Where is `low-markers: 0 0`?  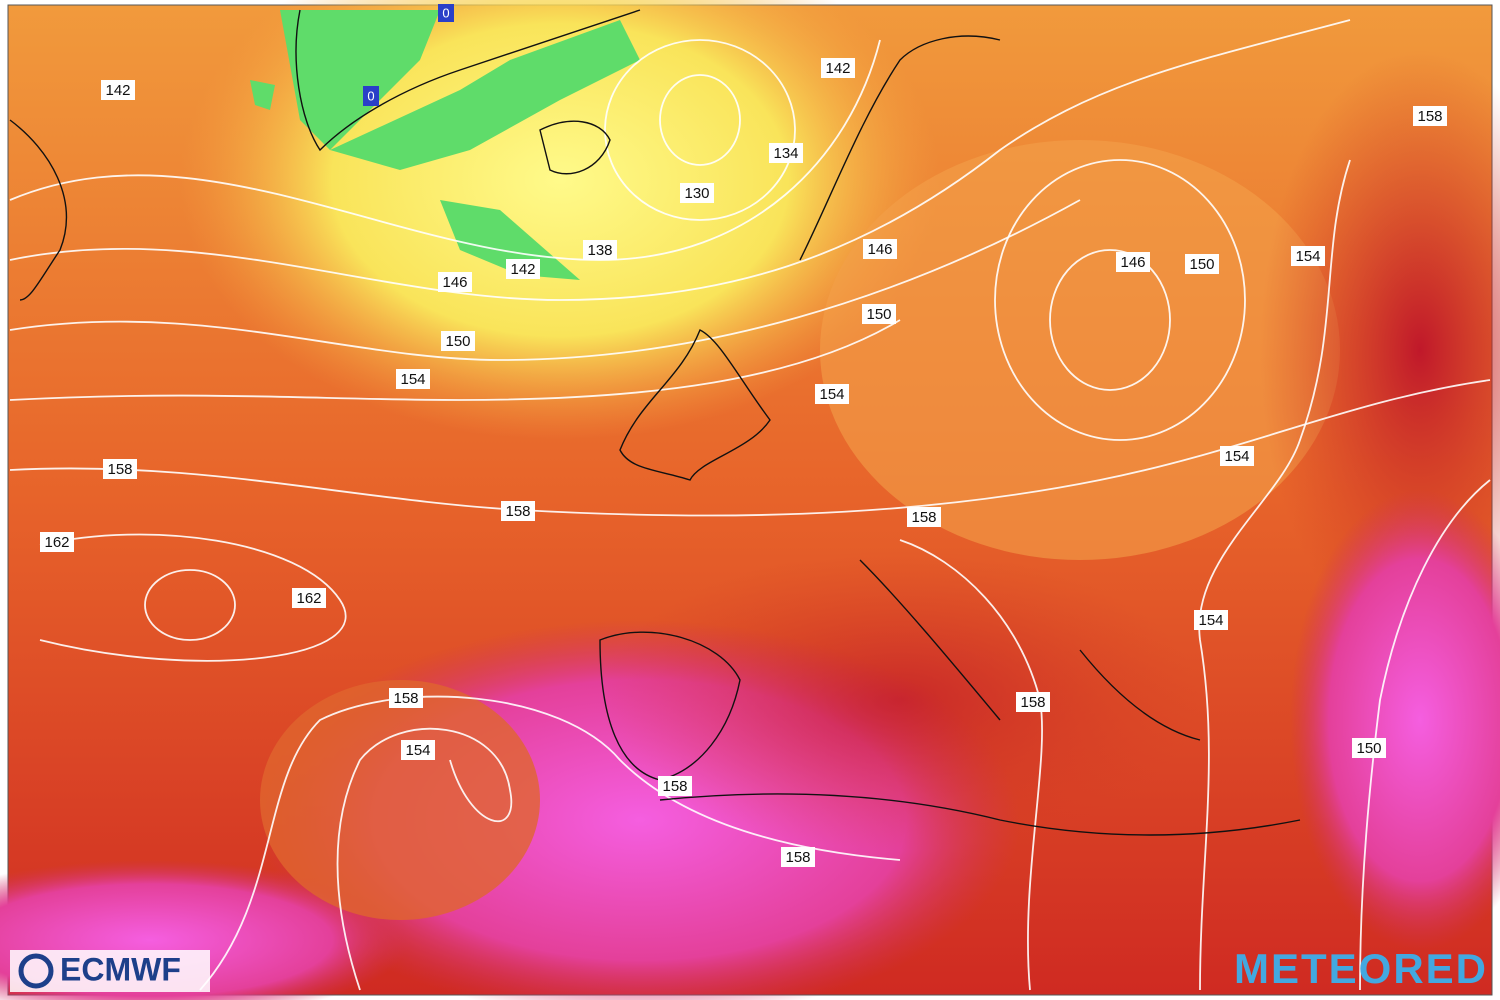
low-markers: 0 0 is located at coordinates (408, 55).